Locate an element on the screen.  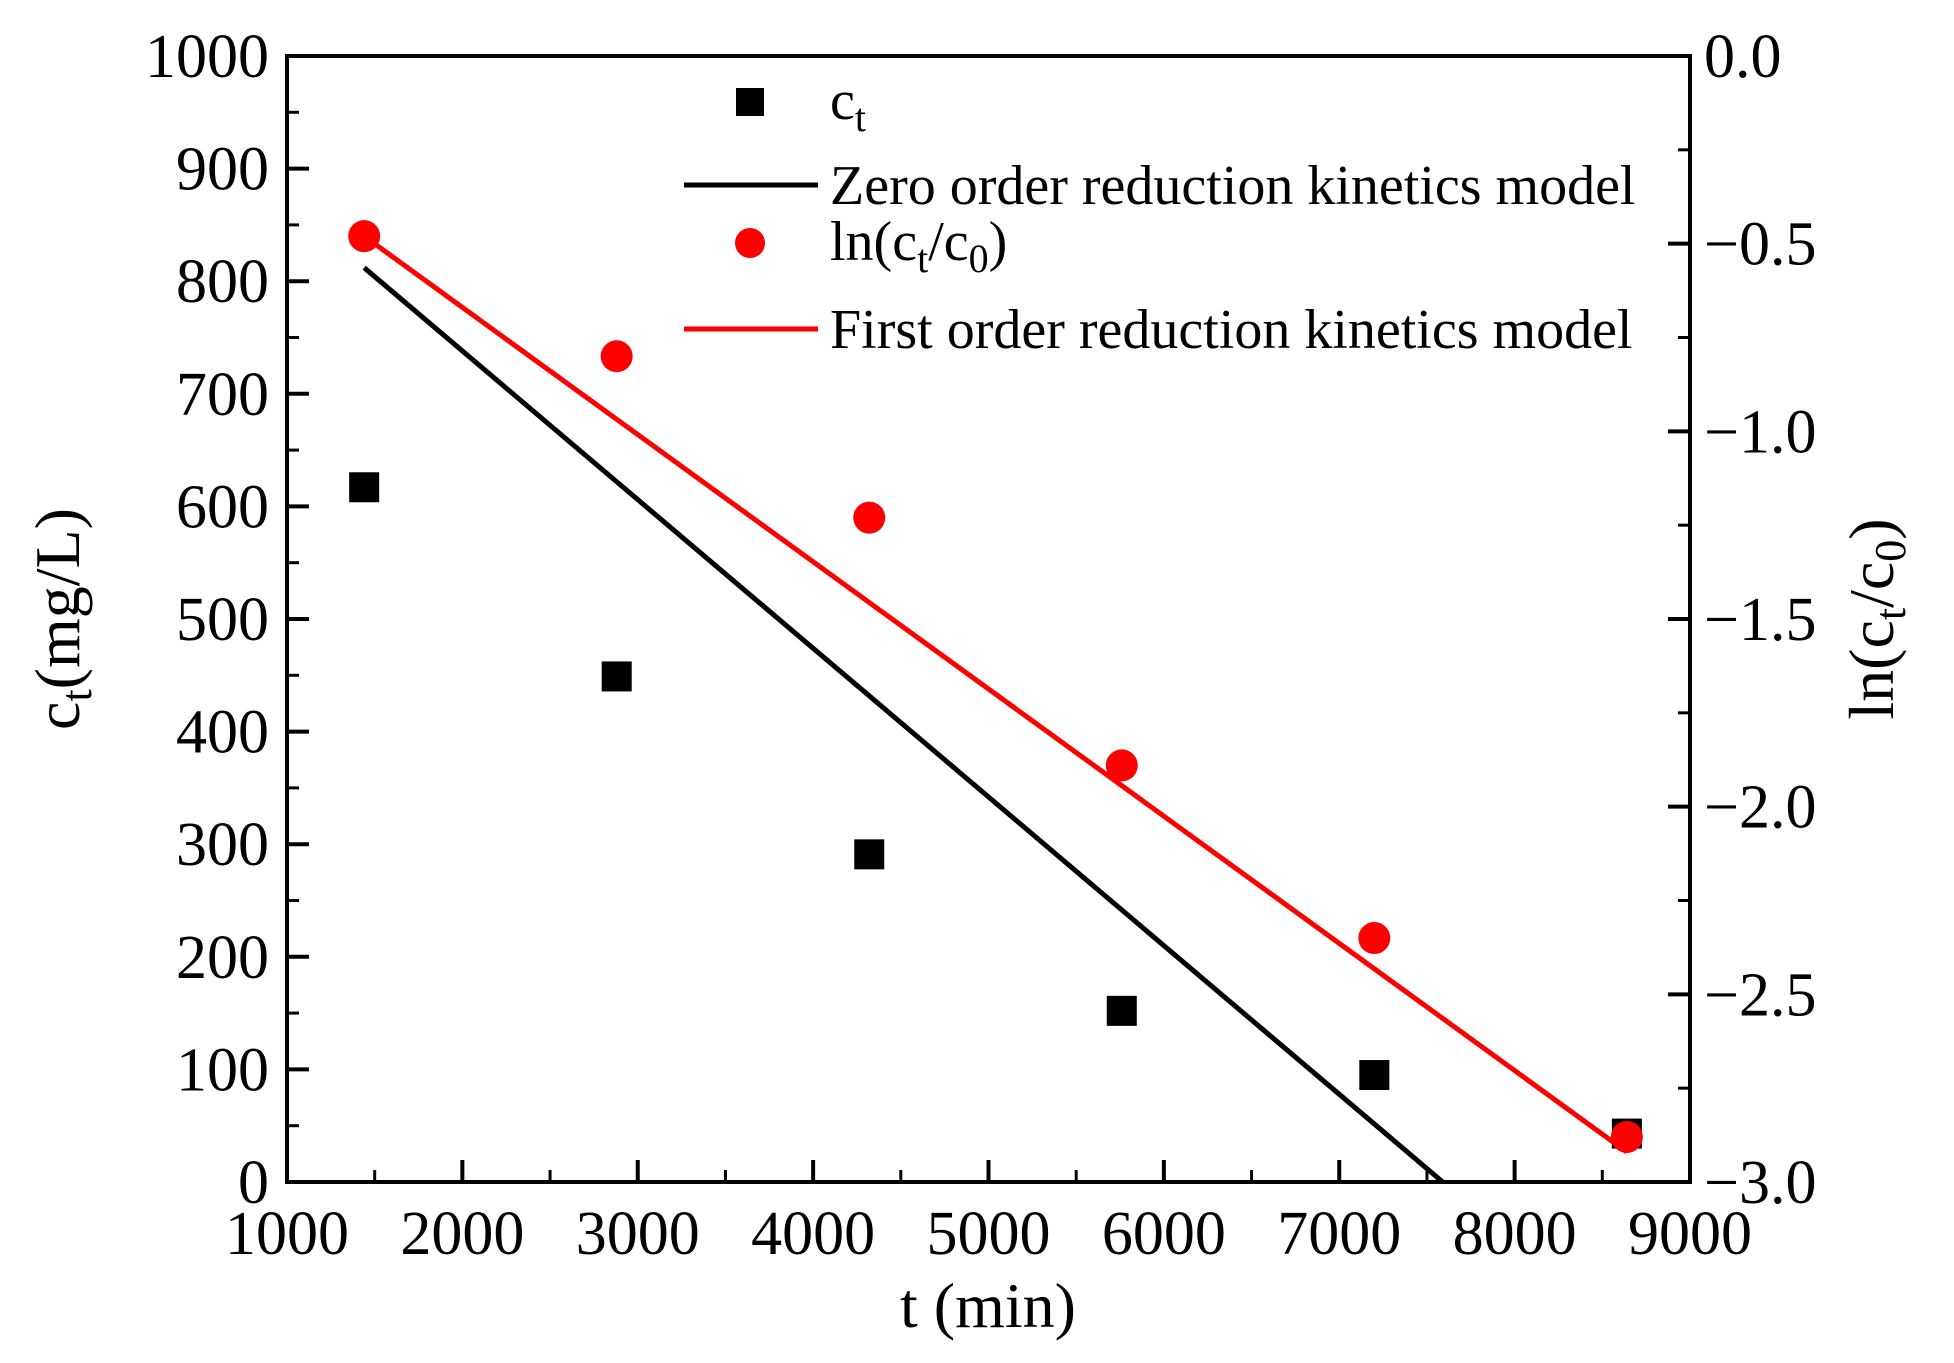
x-tick-label: 6000 is located at coordinates (1164, 1234).